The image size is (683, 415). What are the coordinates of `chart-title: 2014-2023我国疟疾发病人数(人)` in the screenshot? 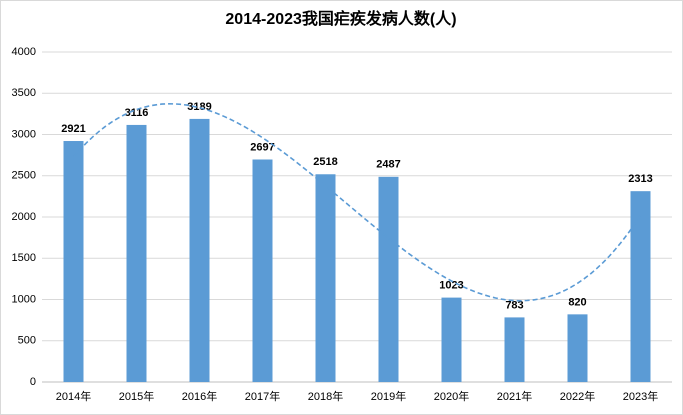 It's located at (340, 18).